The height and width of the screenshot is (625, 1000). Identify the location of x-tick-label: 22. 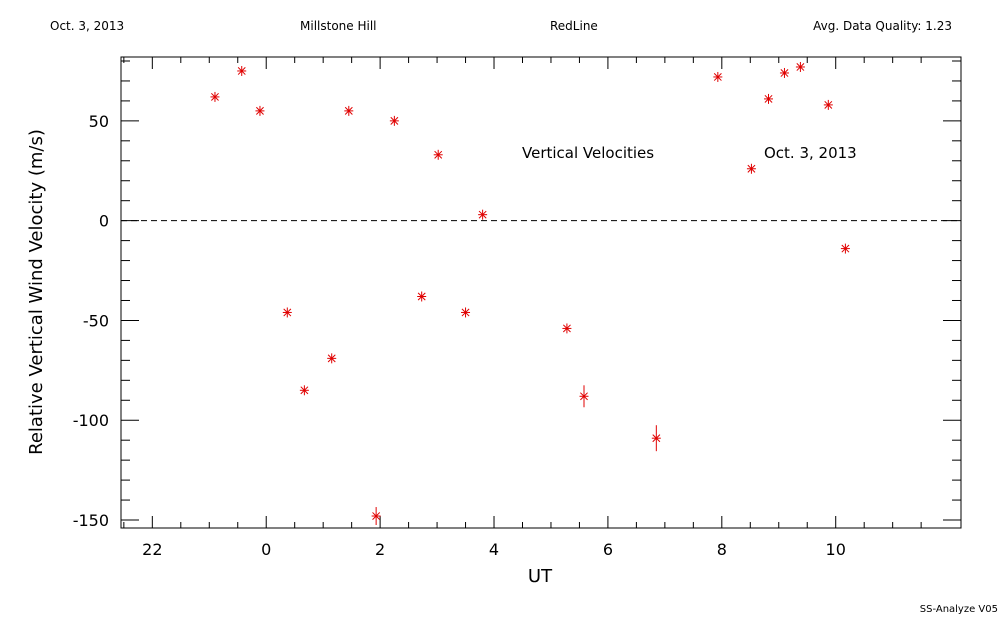
(152, 549).